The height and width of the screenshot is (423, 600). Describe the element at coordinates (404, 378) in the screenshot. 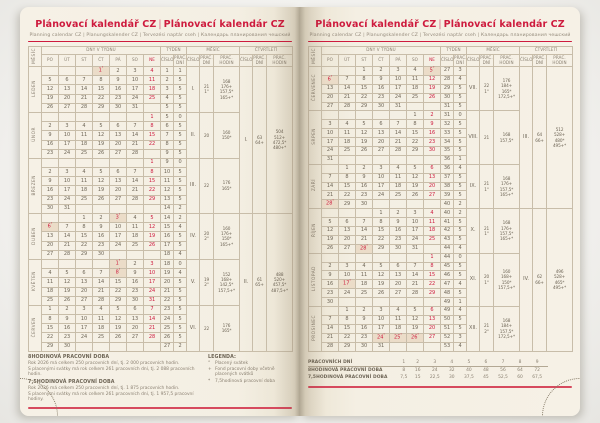

I see `conversion-value: 7,5` at that location.